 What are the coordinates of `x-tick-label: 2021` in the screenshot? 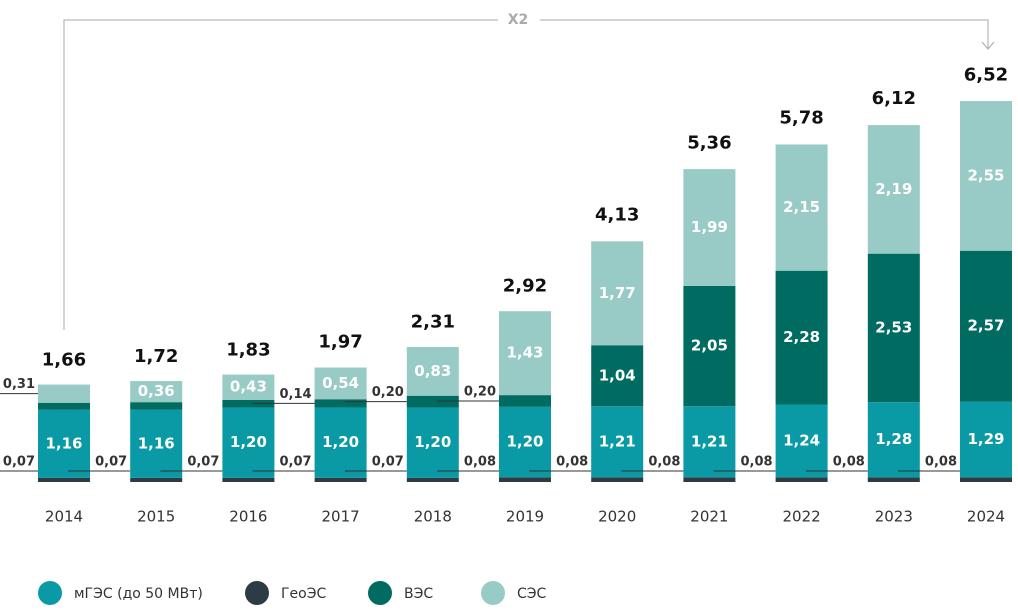 It's located at (709, 517).